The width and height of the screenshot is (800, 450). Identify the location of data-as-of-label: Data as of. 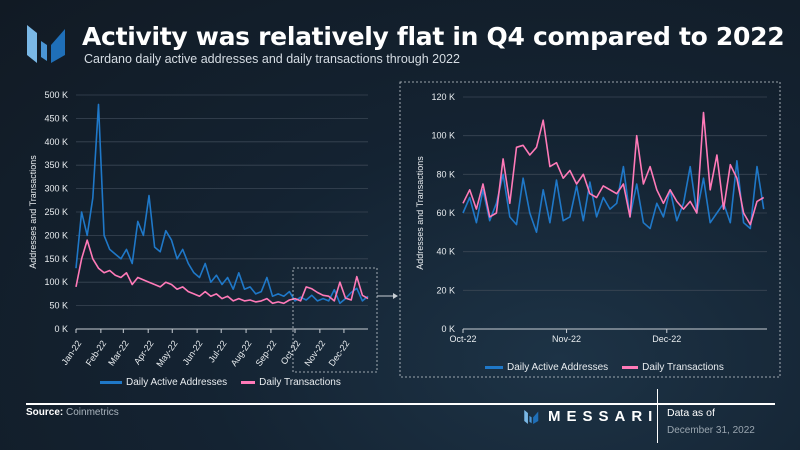
(691, 413).